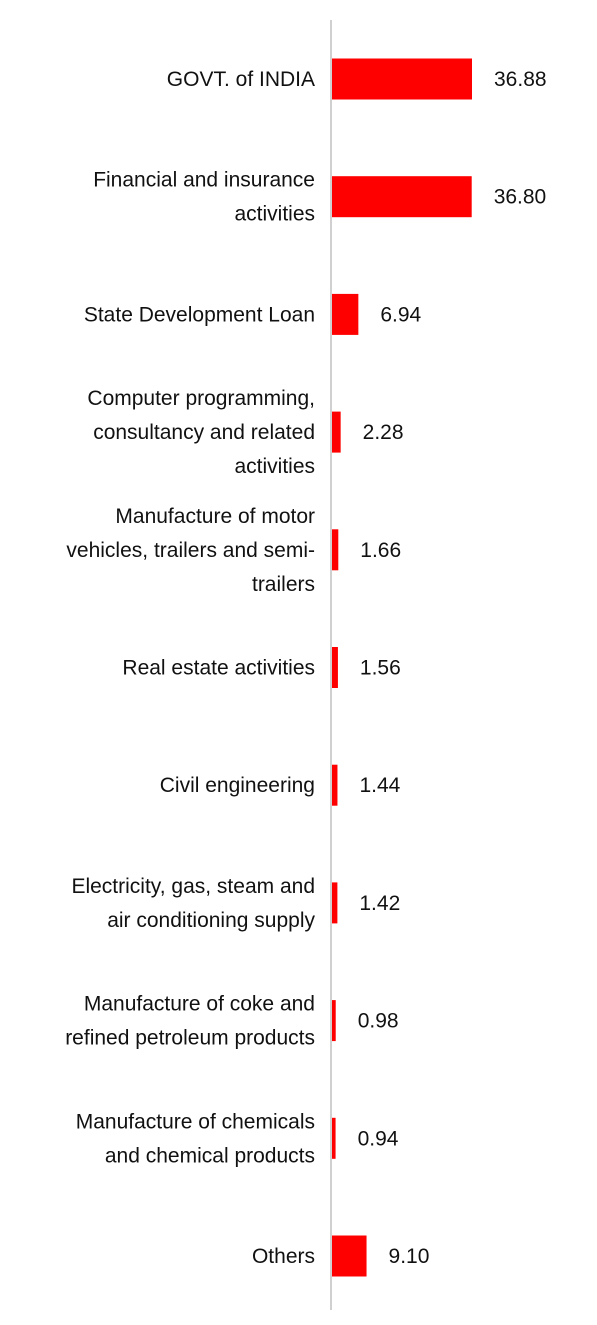 This screenshot has height=1325, width=597. I want to click on data-label: 36.80, so click(520, 197).